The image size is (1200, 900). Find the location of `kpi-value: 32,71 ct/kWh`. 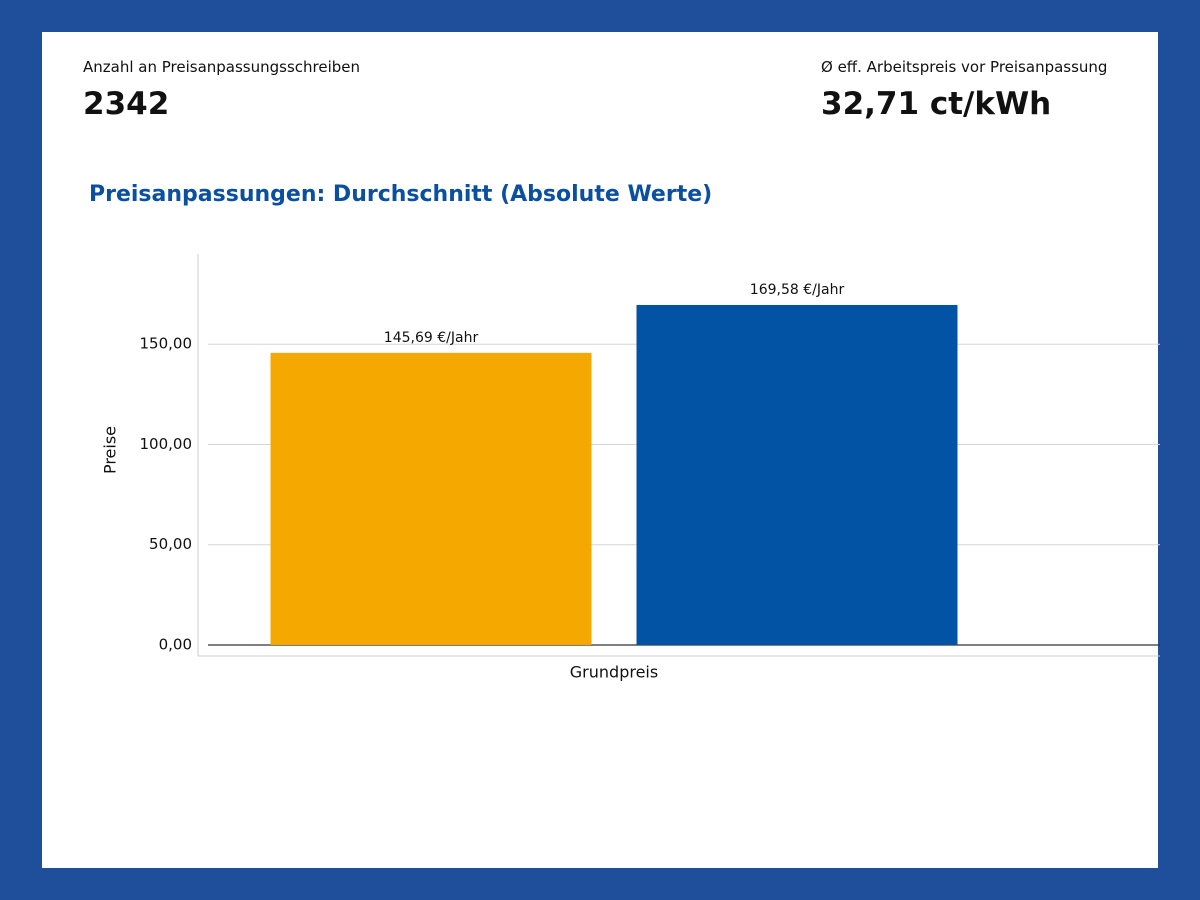

kpi-value: 32,71 ct/kWh is located at coordinates (936, 104).